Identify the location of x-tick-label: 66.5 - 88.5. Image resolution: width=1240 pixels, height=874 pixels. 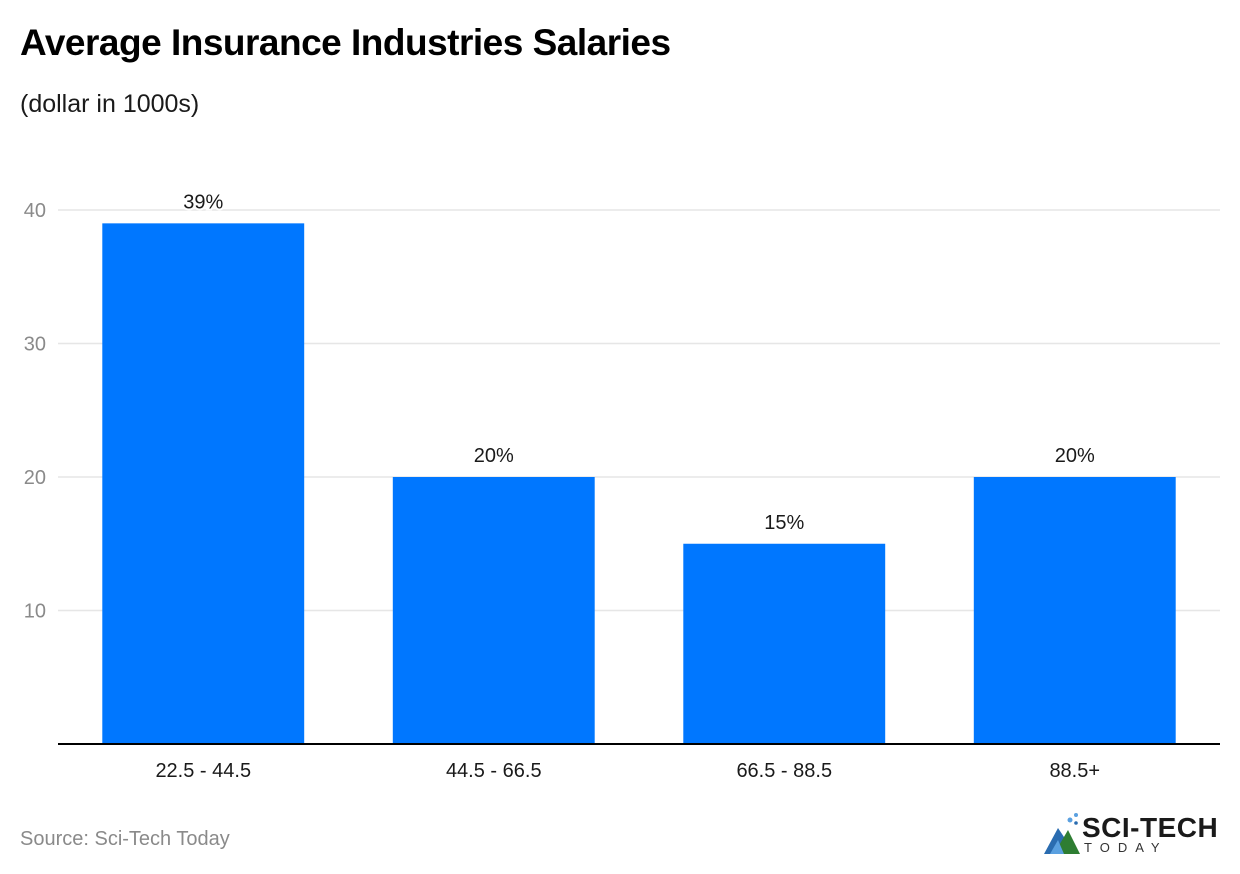
(784, 771).